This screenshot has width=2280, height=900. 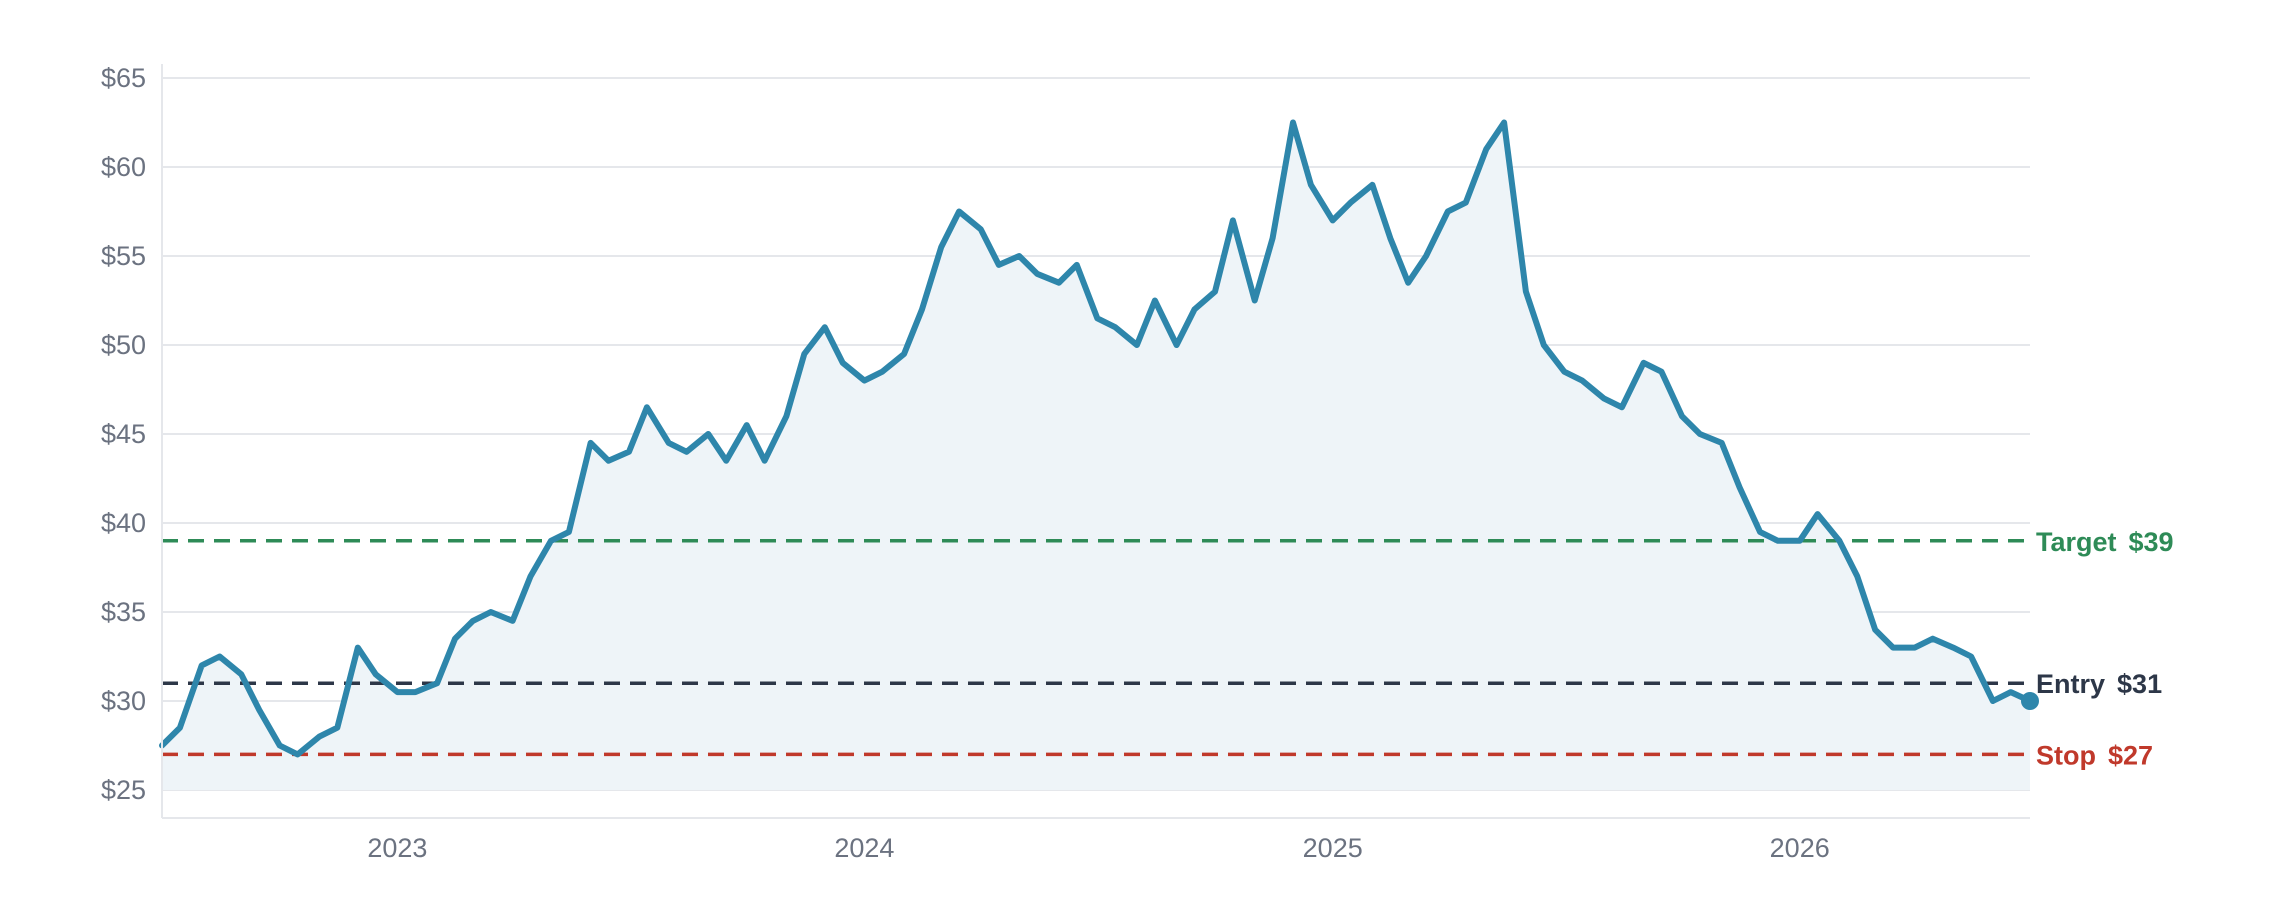 What do you see at coordinates (2151, 542) in the screenshot?
I see `reference-label-value: $39` at bounding box center [2151, 542].